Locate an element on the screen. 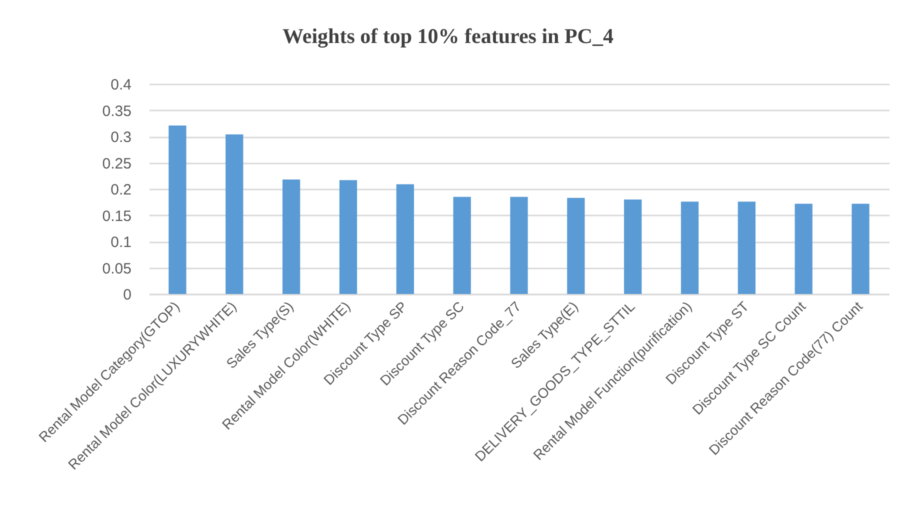 The width and height of the screenshot is (899, 522). y-tick-label: 0.25 is located at coordinates (117, 163).